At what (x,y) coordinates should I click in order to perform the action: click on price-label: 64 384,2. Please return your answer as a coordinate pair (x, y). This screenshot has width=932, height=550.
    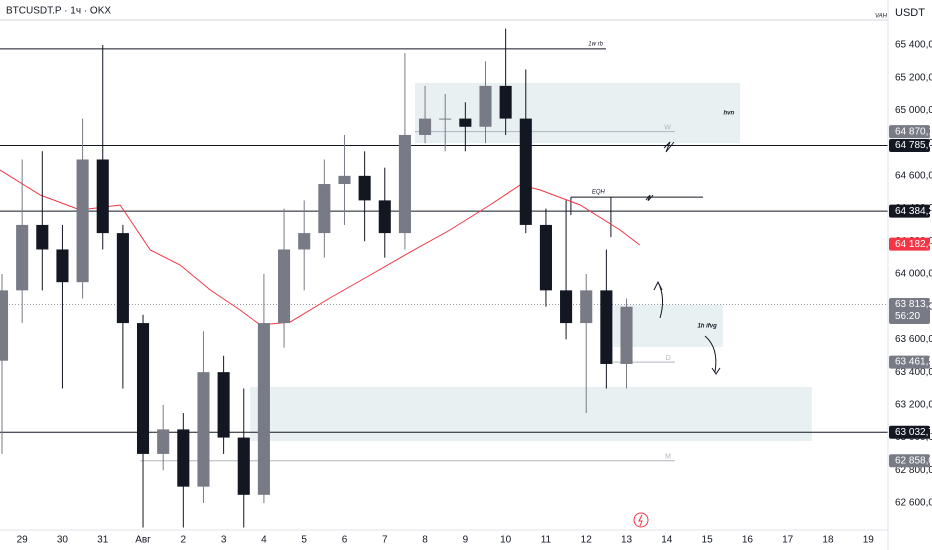
    Looking at the image, I should click on (913, 211).